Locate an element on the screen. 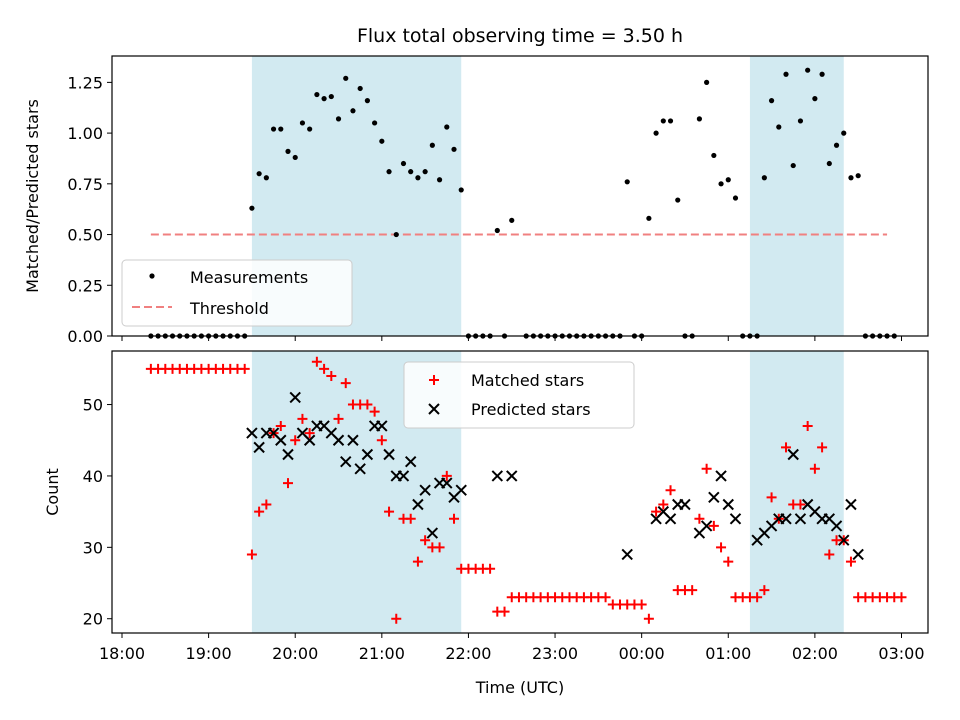 The image size is (960, 720). y-tick-label: 1.25 is located at coordinates (85, 82).